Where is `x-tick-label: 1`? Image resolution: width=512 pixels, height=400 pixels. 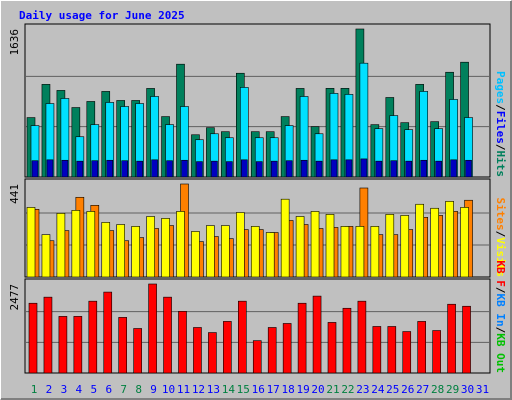
x-tick-label: 1 is located at coordinates (34, 389).